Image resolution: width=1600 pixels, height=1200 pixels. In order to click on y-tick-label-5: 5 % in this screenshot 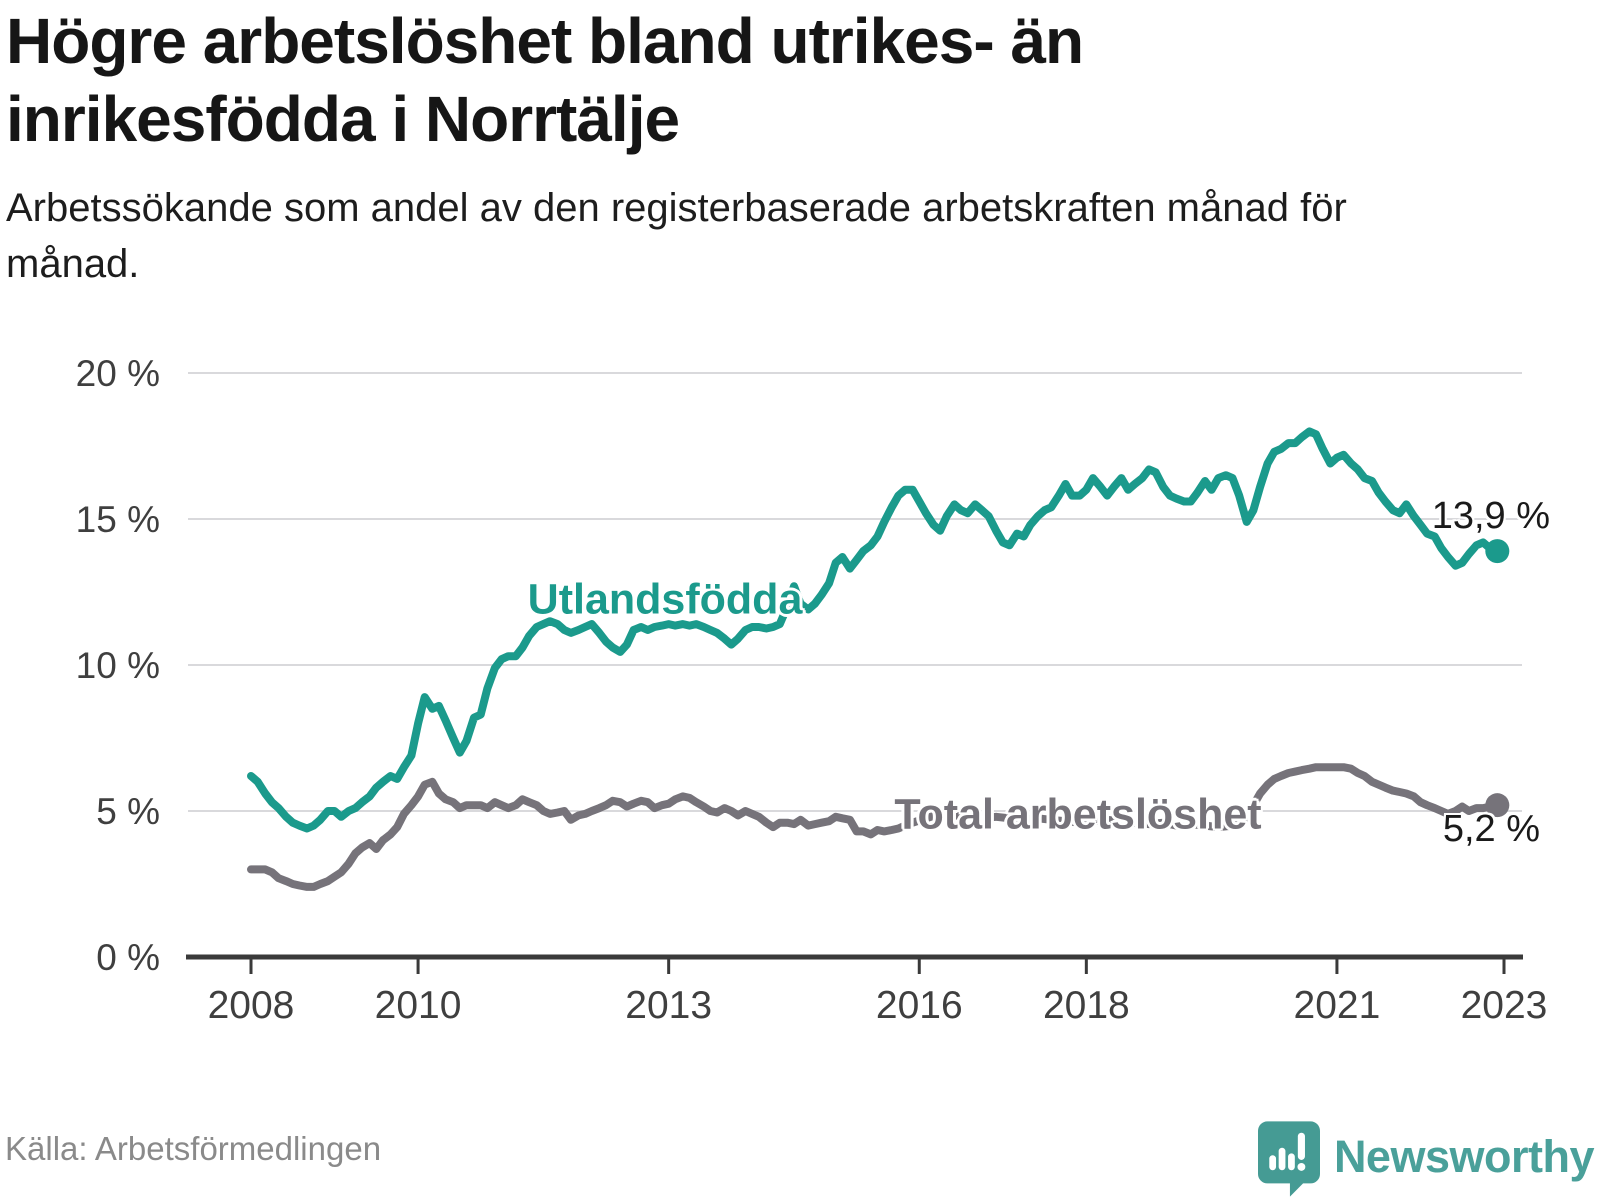, I will do `click(128, 811)`.